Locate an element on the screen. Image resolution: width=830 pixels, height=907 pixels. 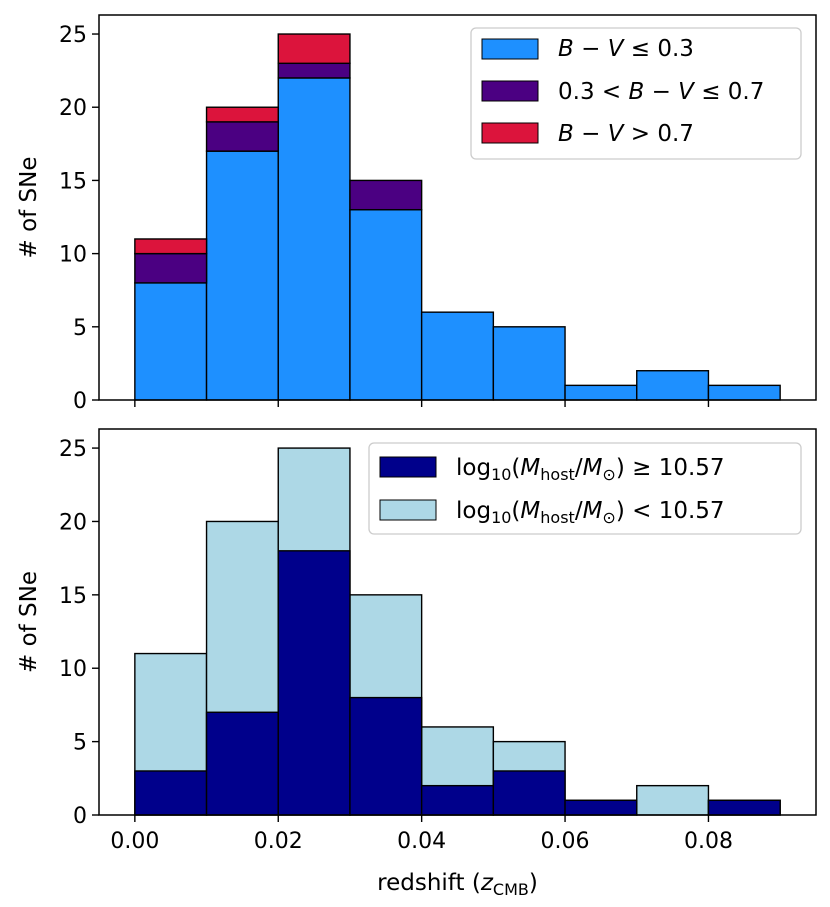
x-tick-label-4: 0.08 is located at coordinates (708, 841).